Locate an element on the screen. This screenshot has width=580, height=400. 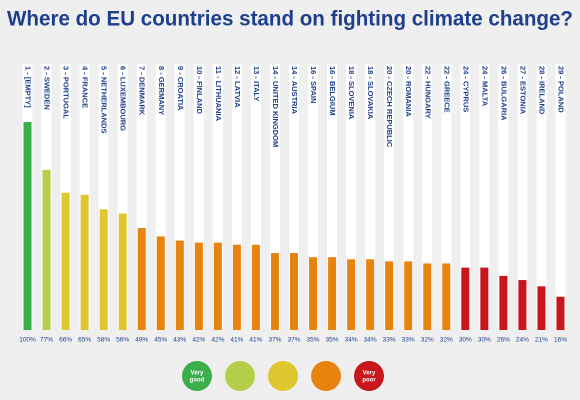
x-tick-label: 12 - LATVIA is located at coordinates (237, 87).